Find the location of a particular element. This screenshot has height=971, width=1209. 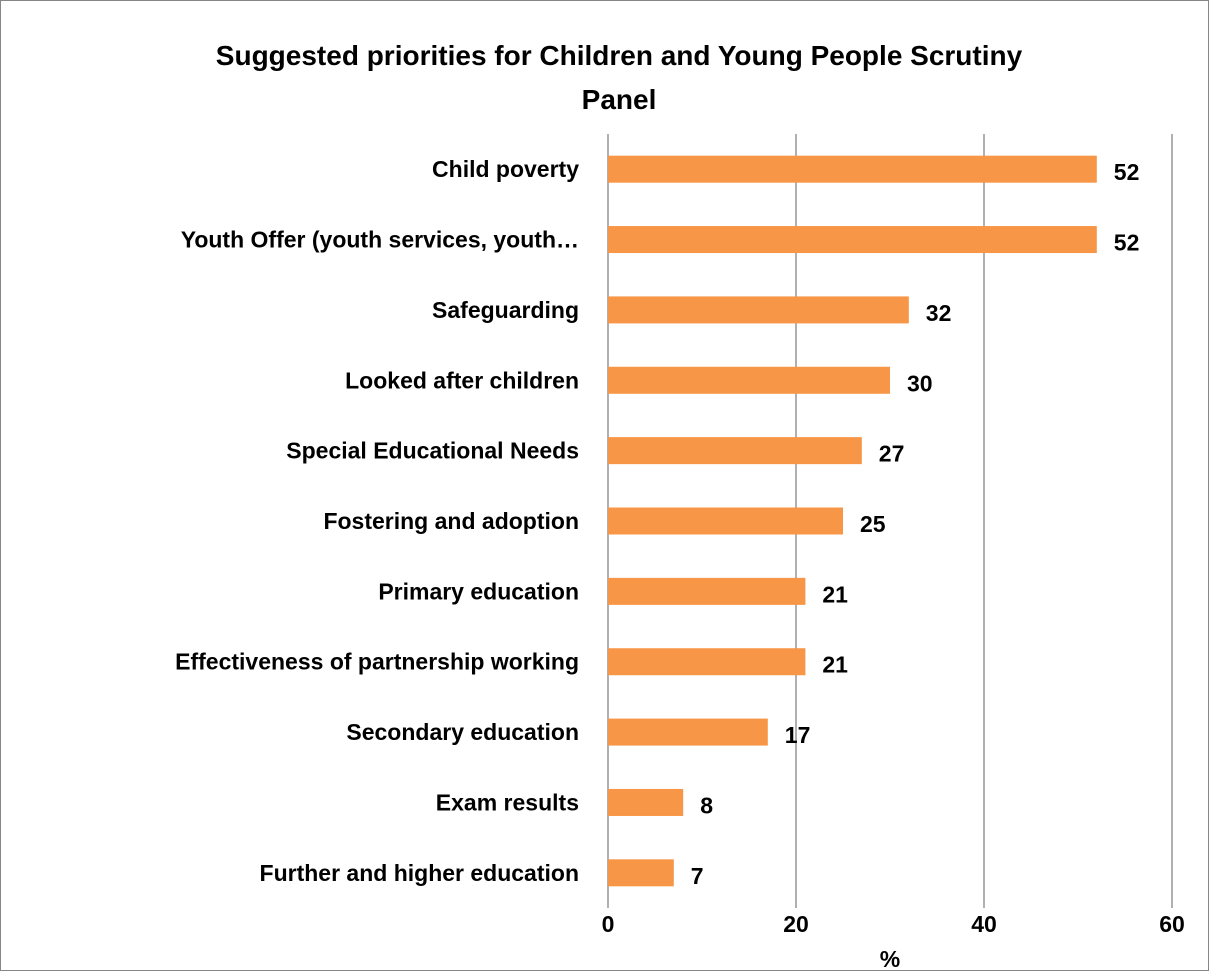

data-label: 25 is located at coordinates (873, 524).